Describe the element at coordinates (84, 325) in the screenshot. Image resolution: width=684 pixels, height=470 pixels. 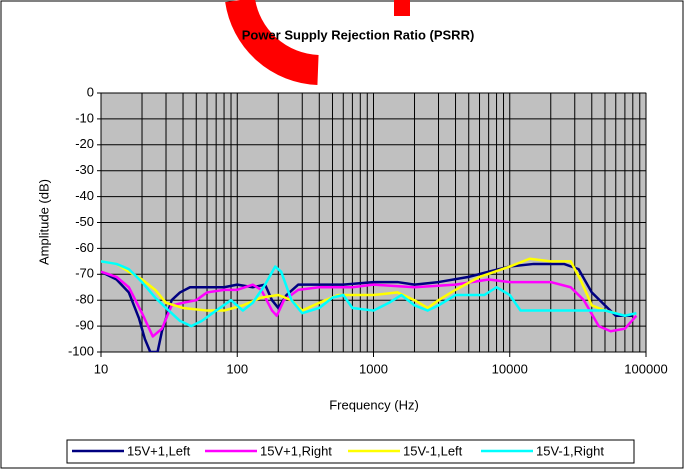
I see `y-tick-label: -90` at that location.